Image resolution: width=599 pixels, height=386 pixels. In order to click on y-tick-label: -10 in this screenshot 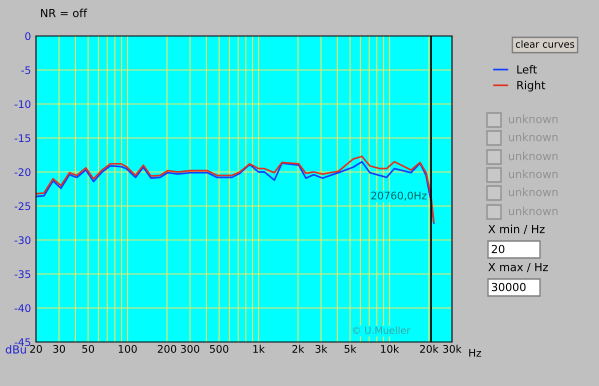, I will do `click(22, 104)`.